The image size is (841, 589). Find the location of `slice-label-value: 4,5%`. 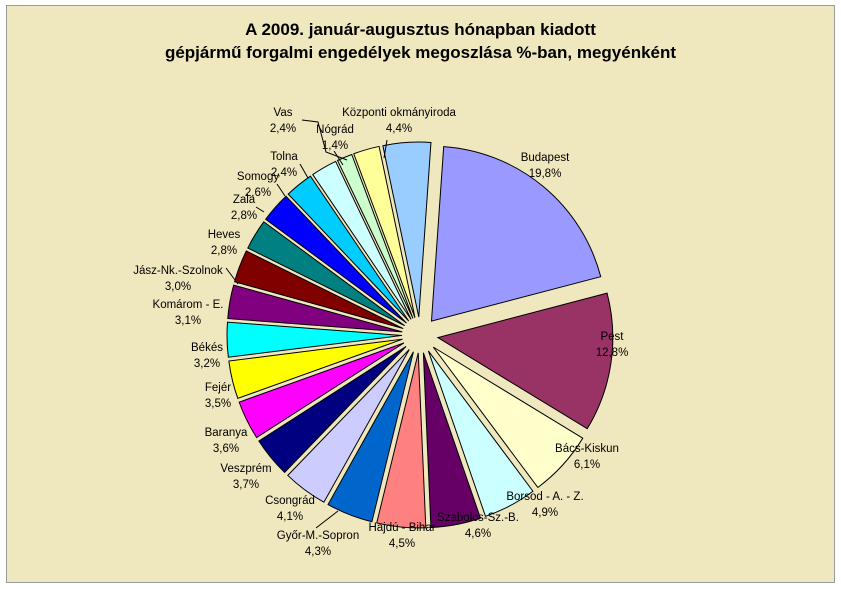

slice-label-value: 4,5% is located at coordinates (402, 544).